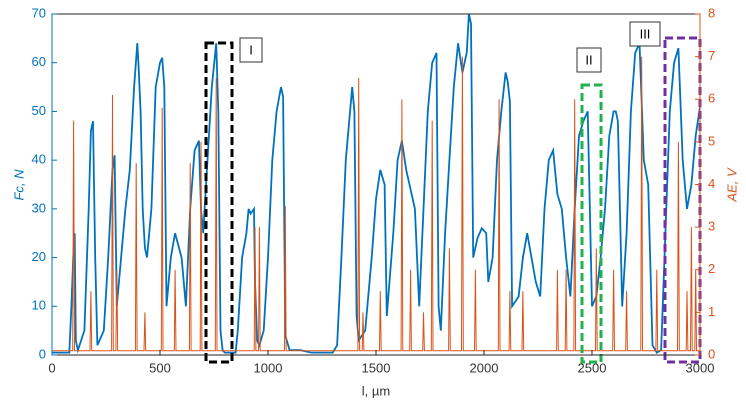  I want to click on annotation-label: III, so click(645, 33).